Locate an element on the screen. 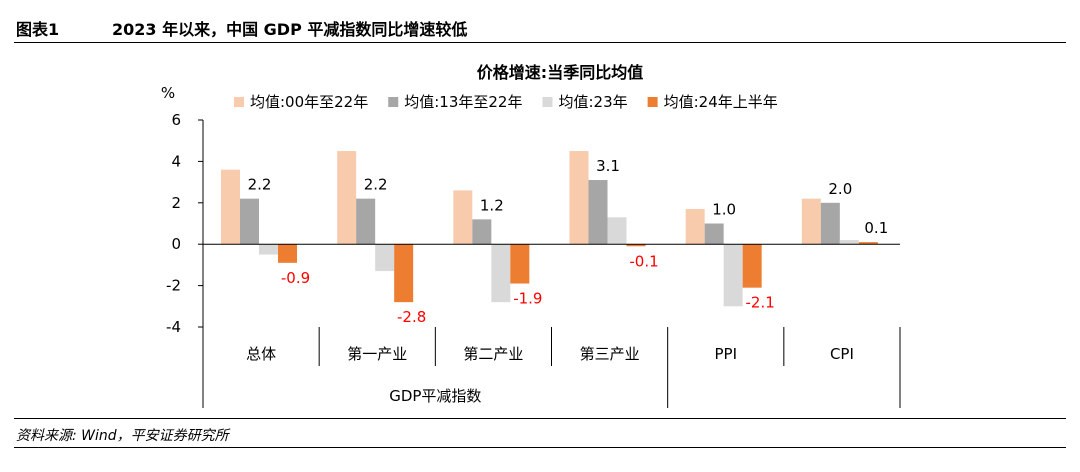 This screenshot has height=472, width=1080. group-label: GDP平减指数 is located at coordinates (435, 396).